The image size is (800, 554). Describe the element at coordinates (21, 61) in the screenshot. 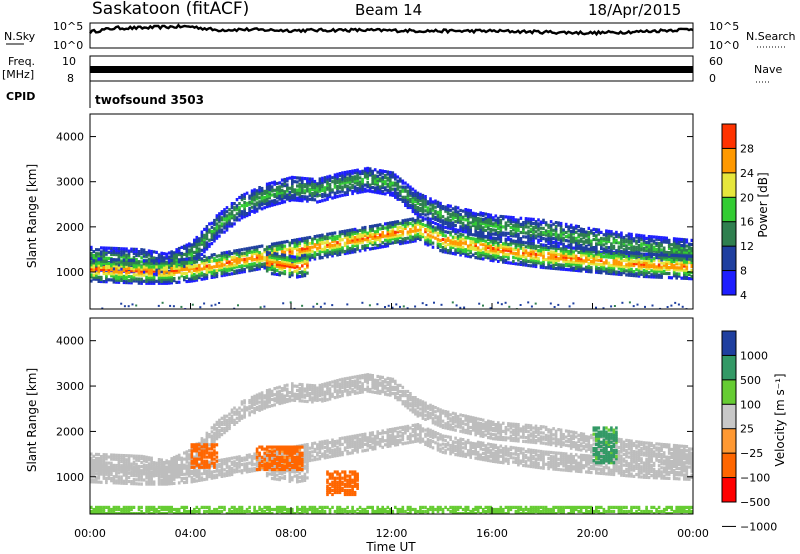

I see `freq-label: Freq.` at that location.